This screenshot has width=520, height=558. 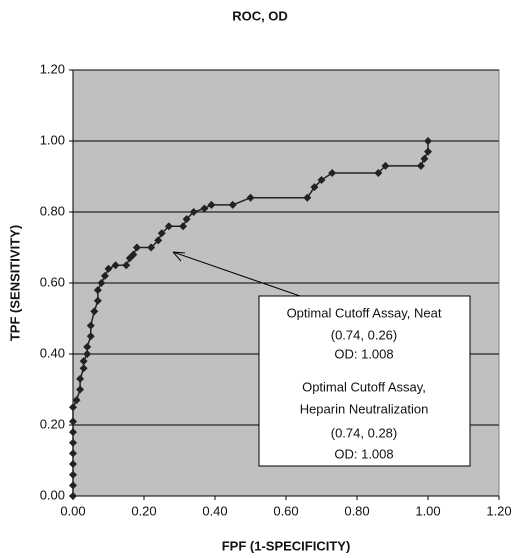 I want to click on x-tick-label: 1.20, so click(x=498, y=510).